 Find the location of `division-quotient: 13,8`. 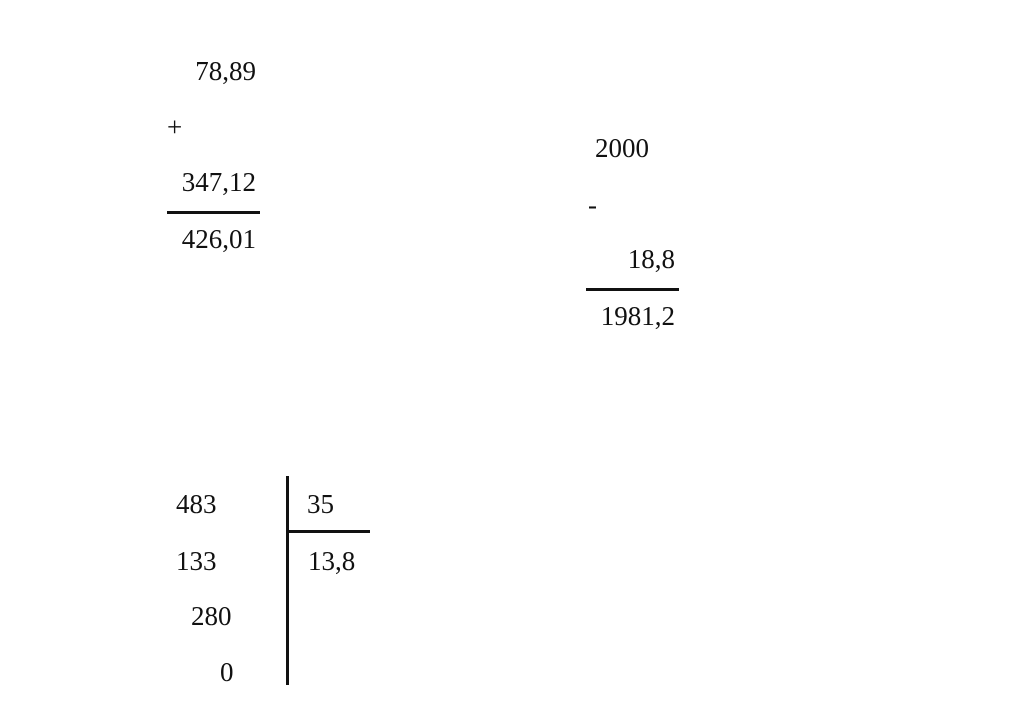

division-quotient: 13,8 is located at coordinates (332, 561).